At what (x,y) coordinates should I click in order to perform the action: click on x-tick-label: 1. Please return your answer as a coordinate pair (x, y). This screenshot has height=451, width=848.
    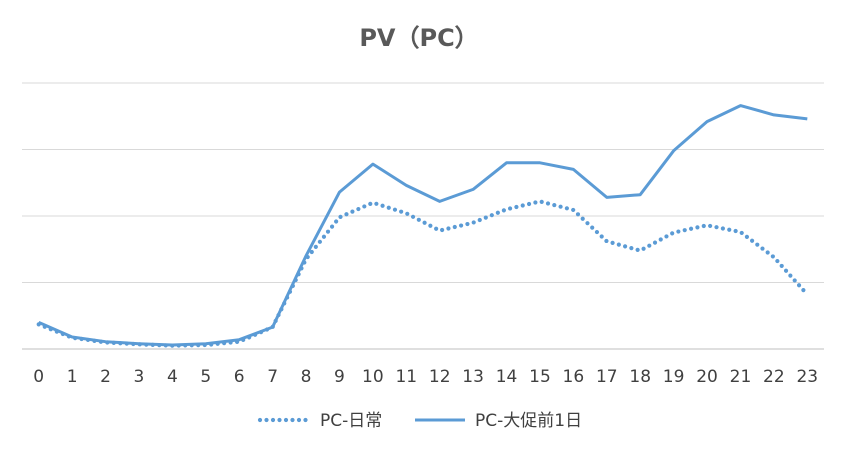
    Looking at the image, I should click on (72, 377).